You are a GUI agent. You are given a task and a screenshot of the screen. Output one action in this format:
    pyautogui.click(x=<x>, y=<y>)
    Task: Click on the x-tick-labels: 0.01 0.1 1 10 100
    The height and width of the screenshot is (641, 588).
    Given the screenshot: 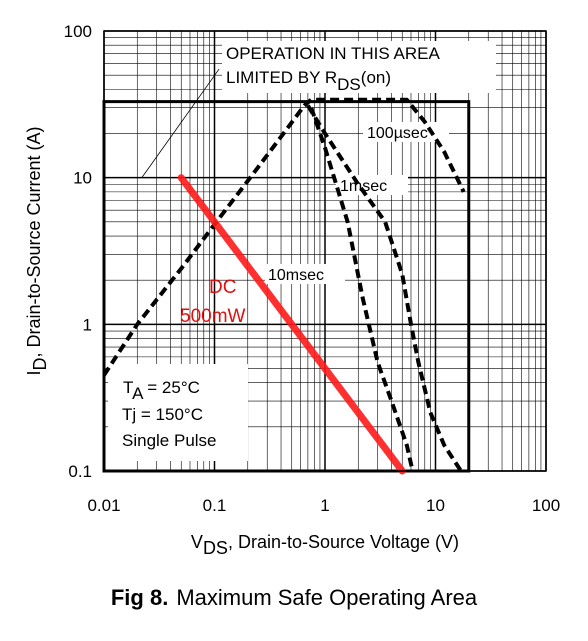 What is the action you would take?
    pyautogui.click(x=323, y=505)
    